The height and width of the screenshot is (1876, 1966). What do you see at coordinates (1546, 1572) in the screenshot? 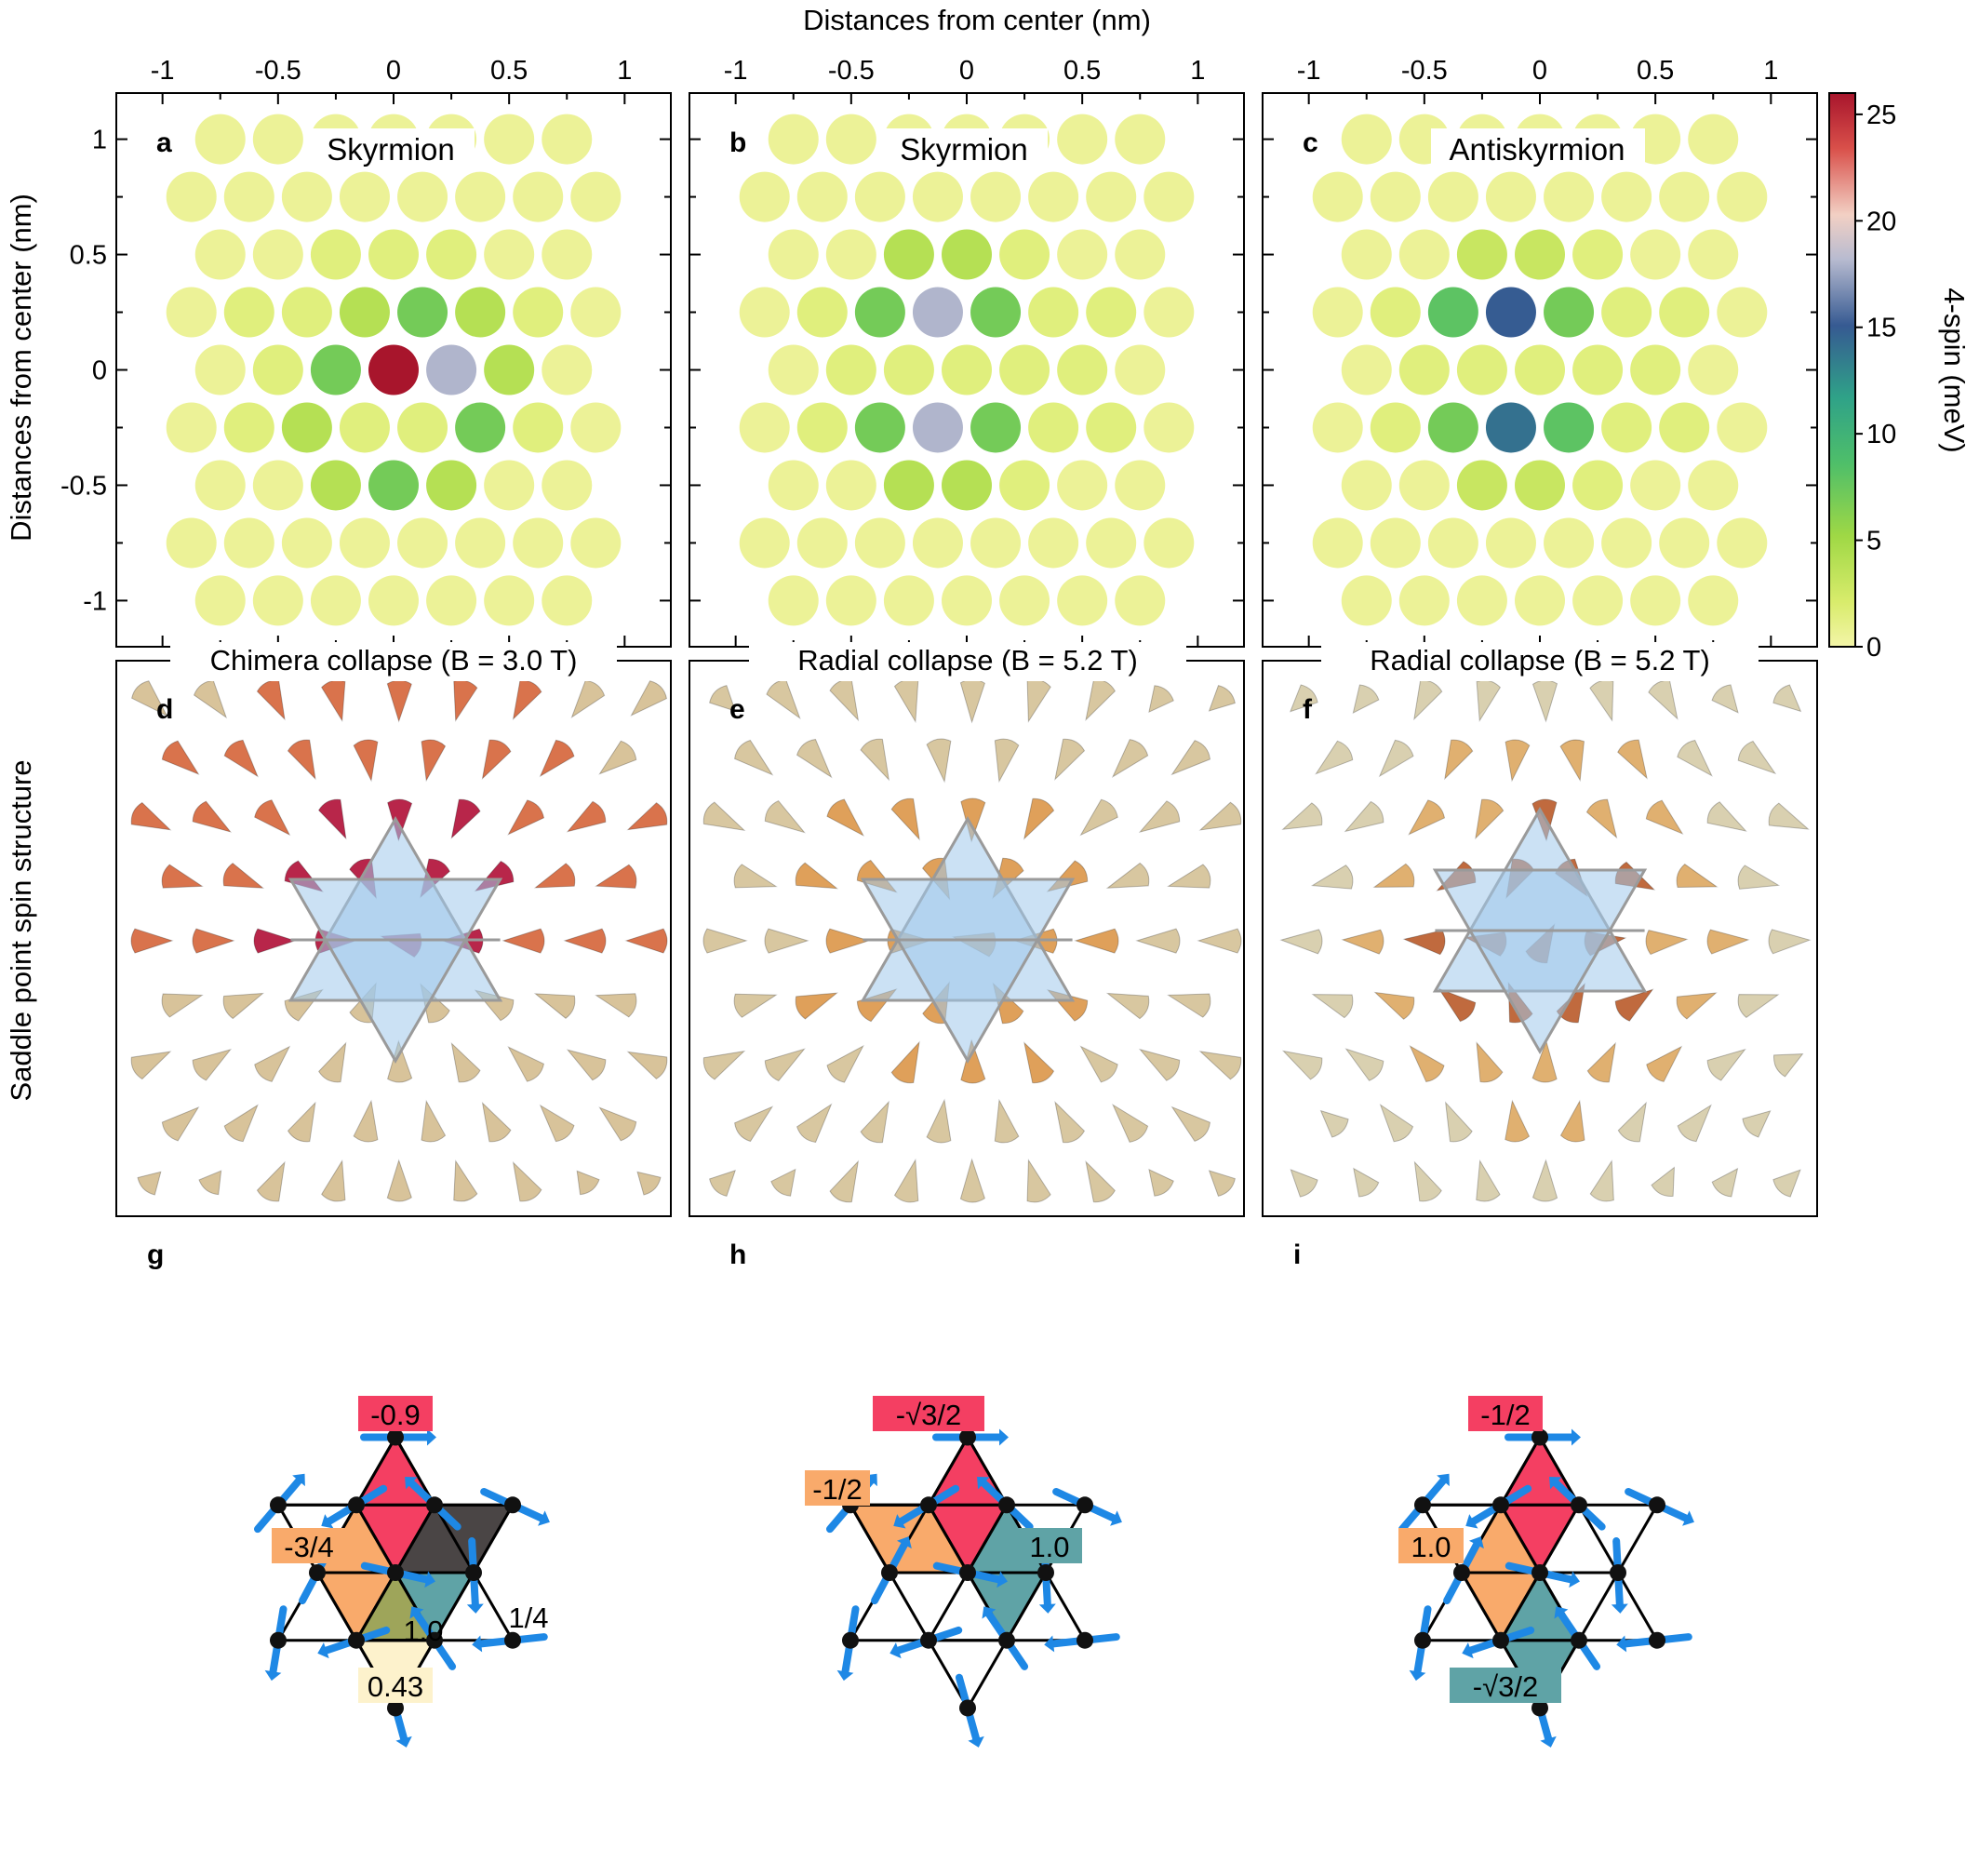
I see `panel-i-kagome: -1/2 1.0 -√3/2` at bounding box center [1546, 1572].